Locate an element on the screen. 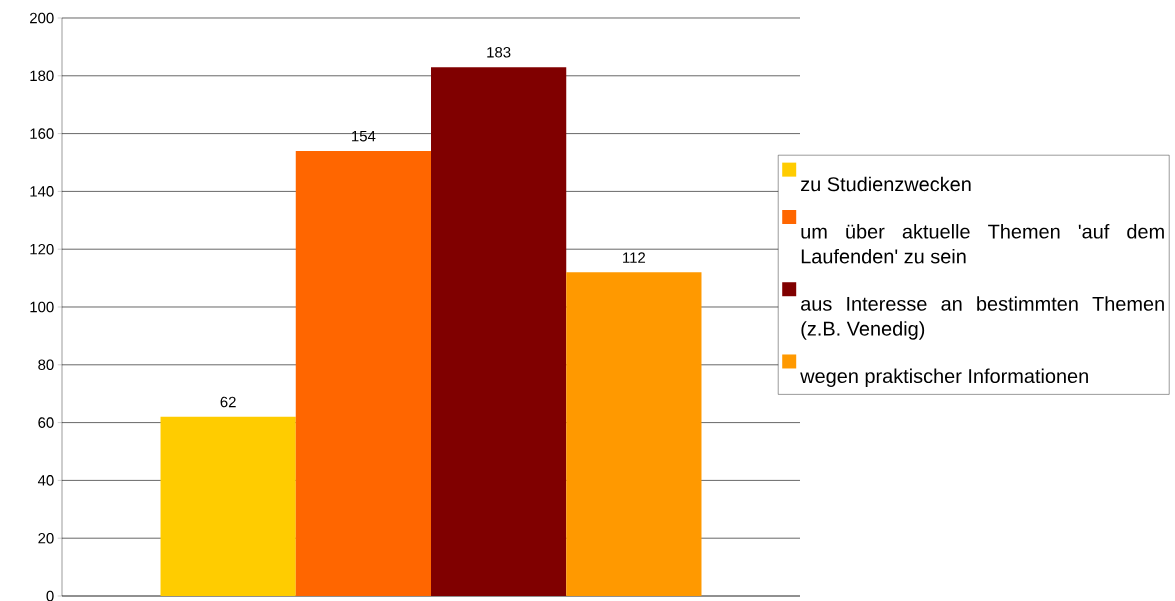 The image size is (1175, 601). y-tick-label: 200 is located at coordinates (42, 18).